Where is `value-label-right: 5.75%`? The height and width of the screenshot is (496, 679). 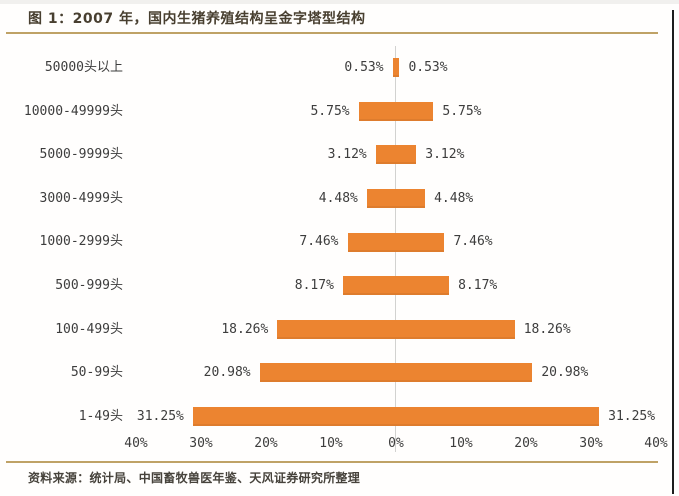 value-label-right: 5.75% is located at coordinates (462, 111).